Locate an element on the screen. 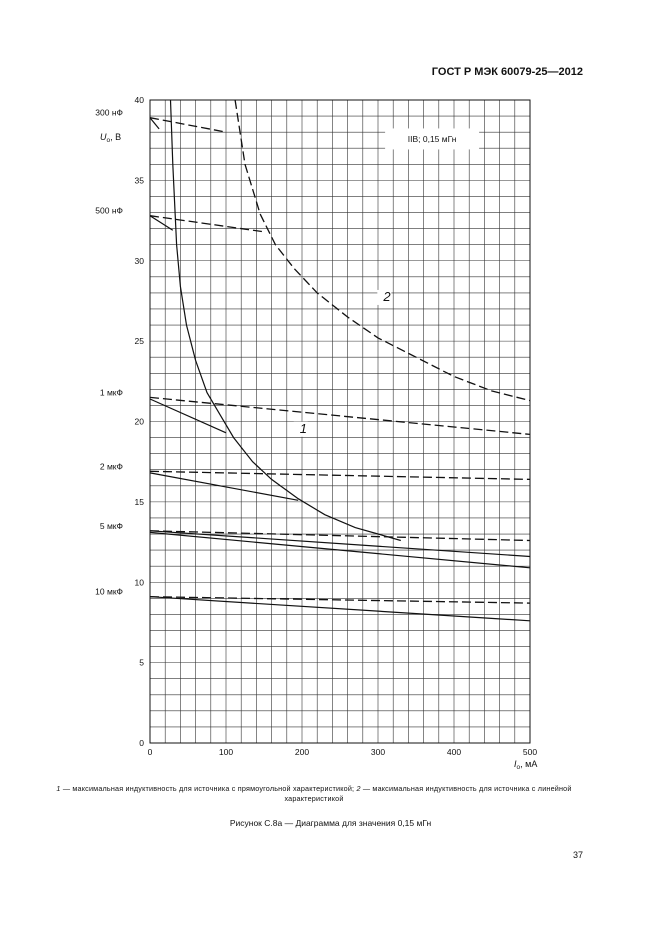  capacitance-label: 10 мкФ is located at coordinates (109, 592).